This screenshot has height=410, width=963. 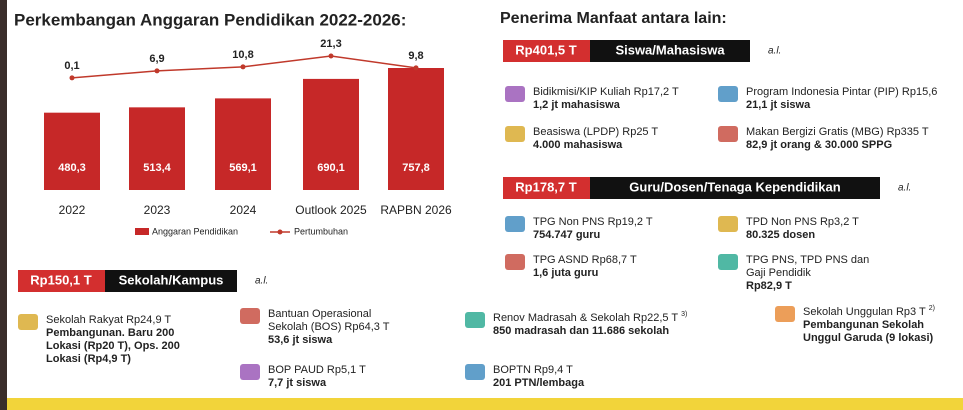 I want to click on item-title: Makan Bergizi Gratis (MBG) Rp335 T, so click(x=837, y=132).